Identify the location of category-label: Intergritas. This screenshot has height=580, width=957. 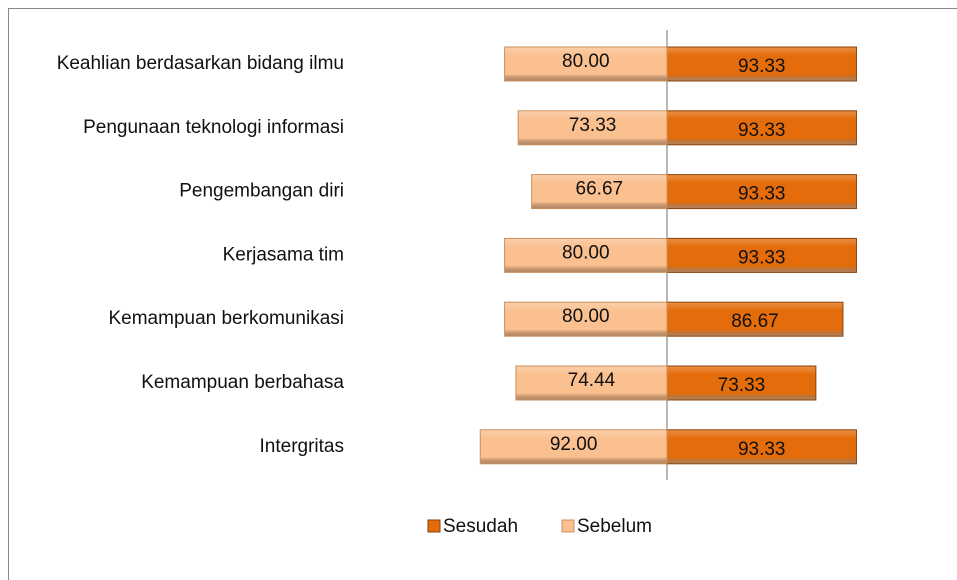
(302, 446).